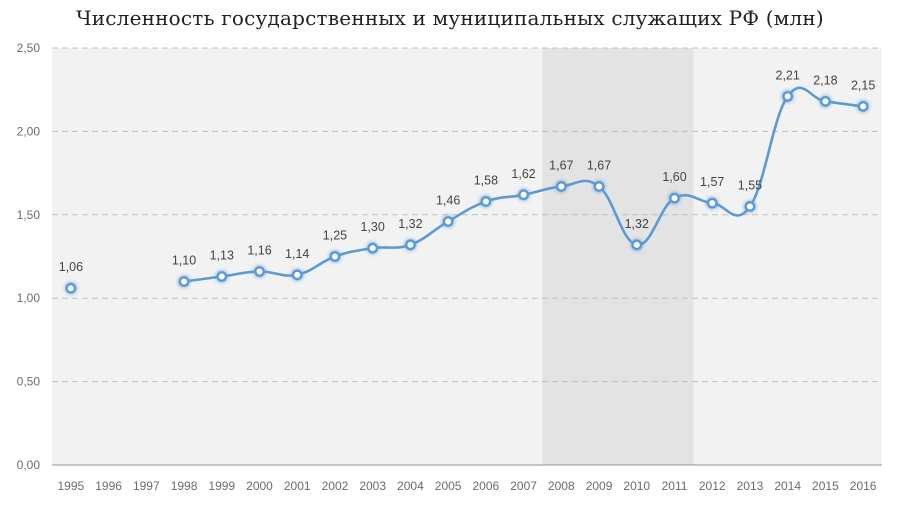 The height and width of the screenshot is (505, 900). Describe the element at coordinates (410, 486) in the screenshot. I see `x-tick-label: 2004` at that location.